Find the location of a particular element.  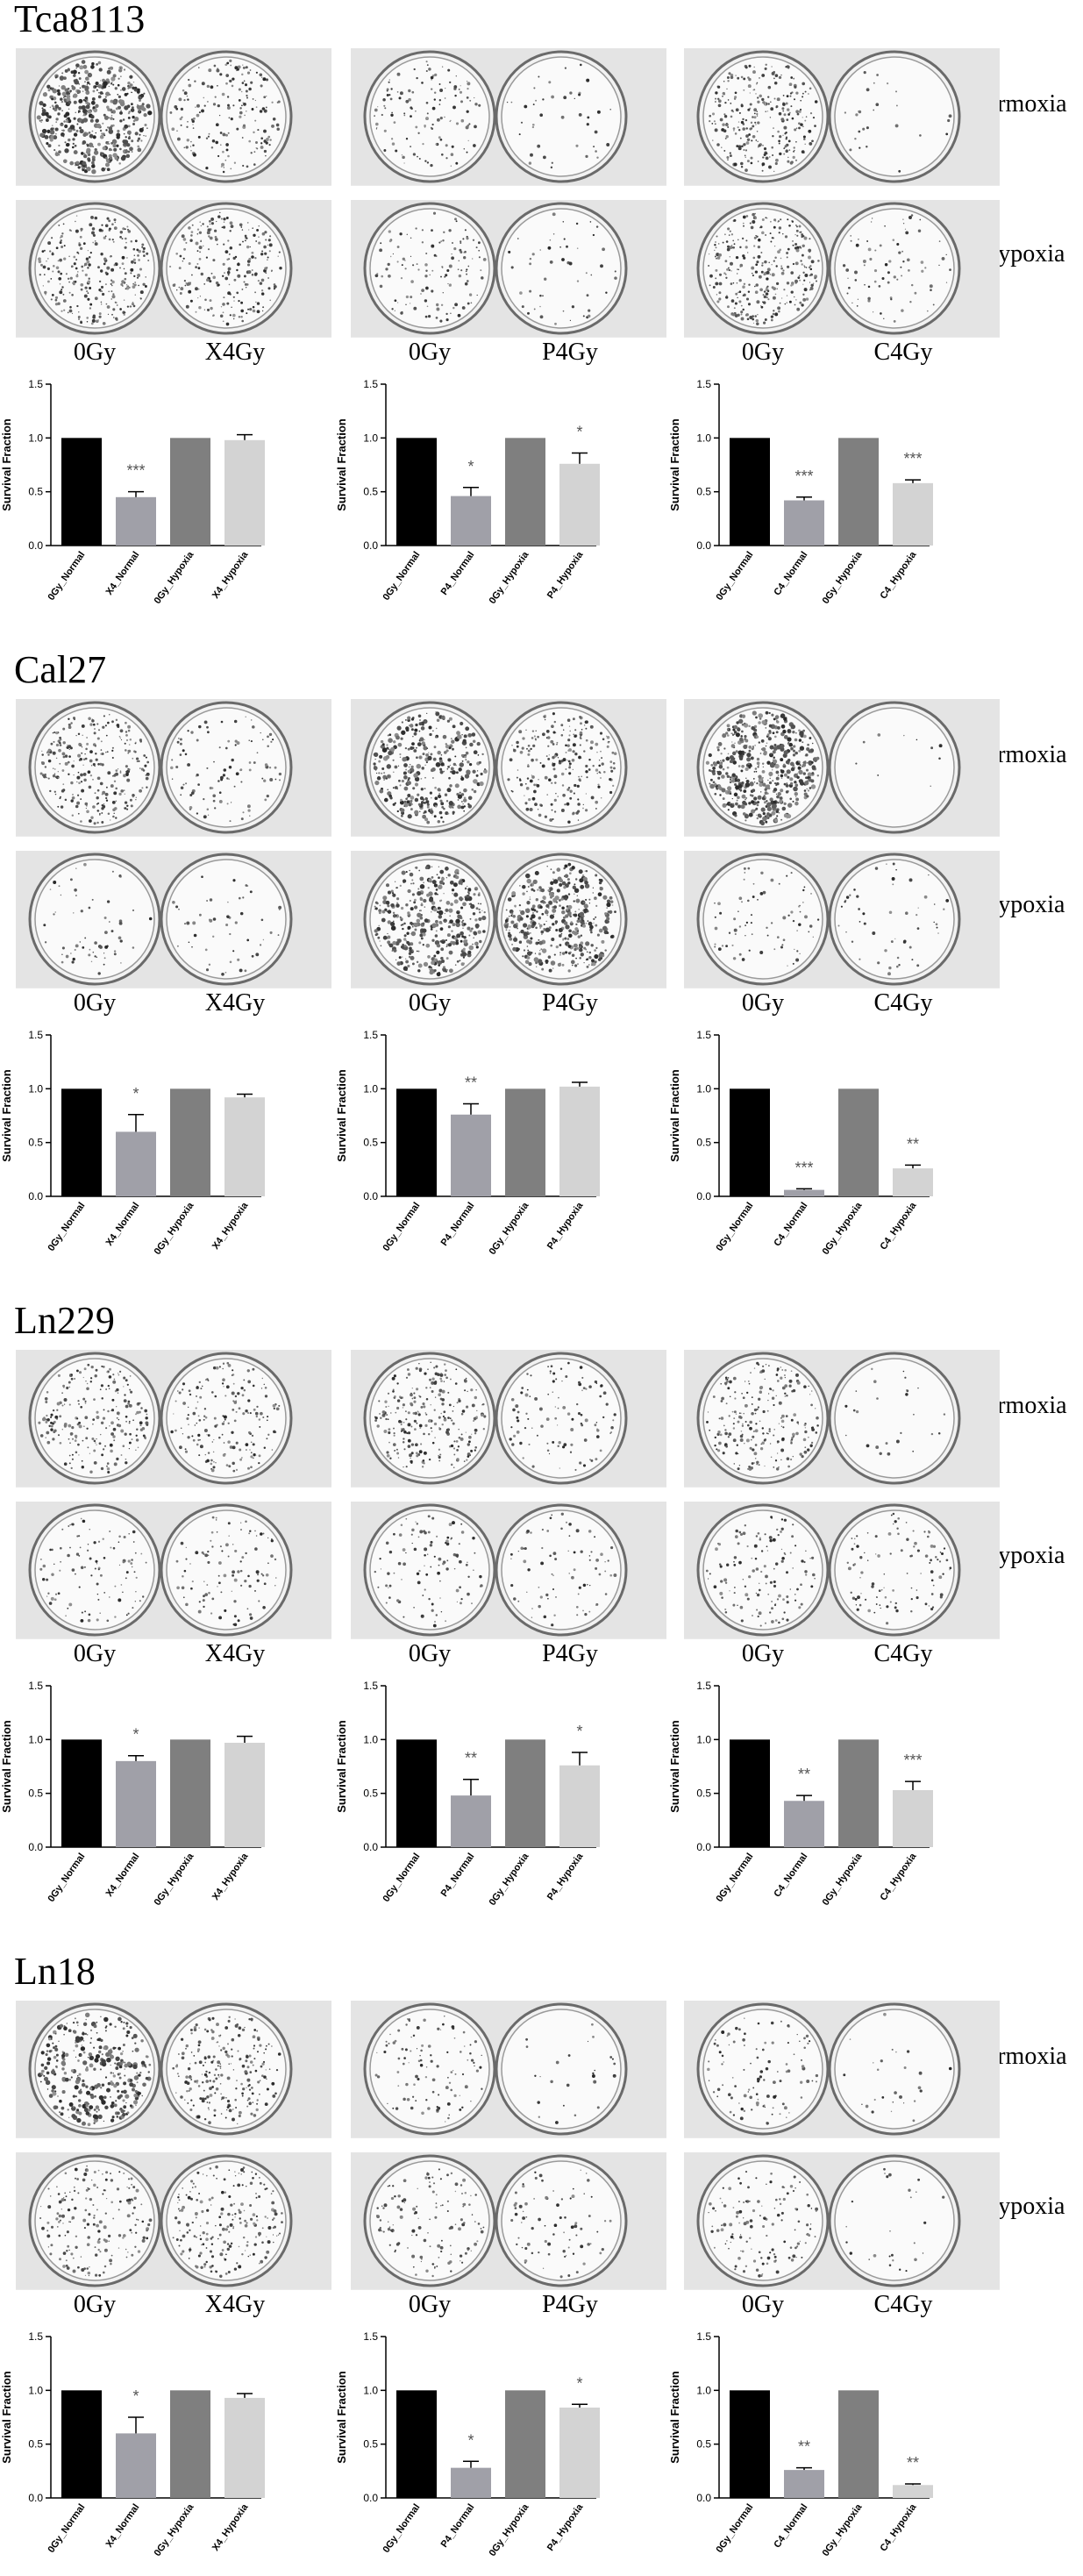

x-tick-label: 0Gy_Hypoxia is located at coordinates (174, 578).